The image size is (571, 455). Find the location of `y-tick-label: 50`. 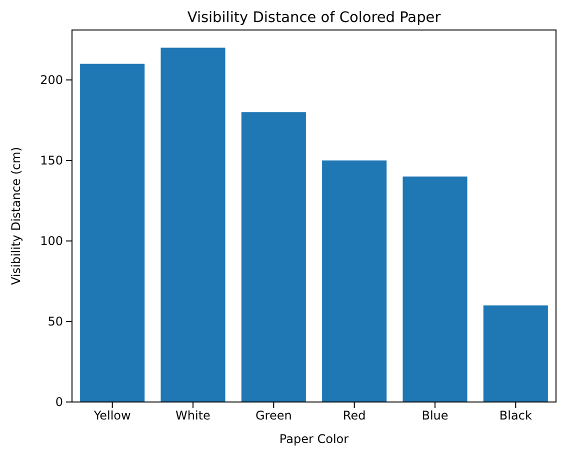

y-tick-label: 50 is located at coordinates (55, 321).